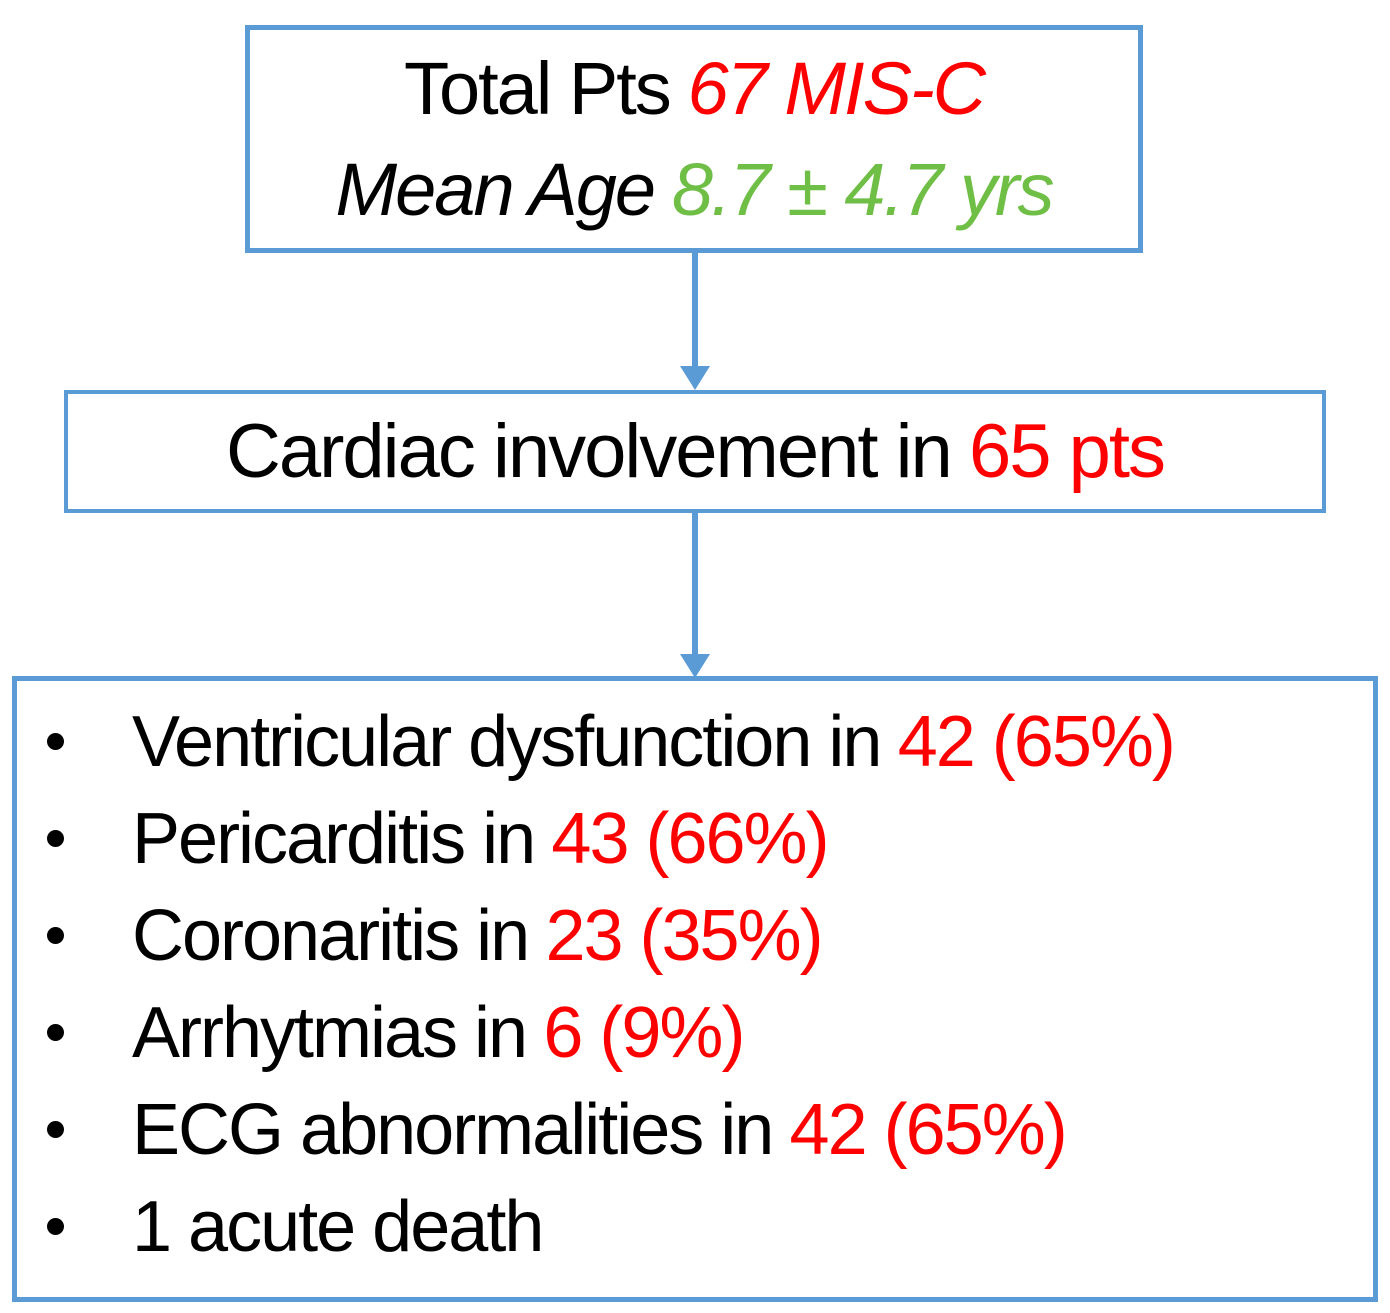 The width and height of the screenshot is (1390, 1313). I want to click on cardiac-involvement-value: 65 pts, so click(1067, 451).